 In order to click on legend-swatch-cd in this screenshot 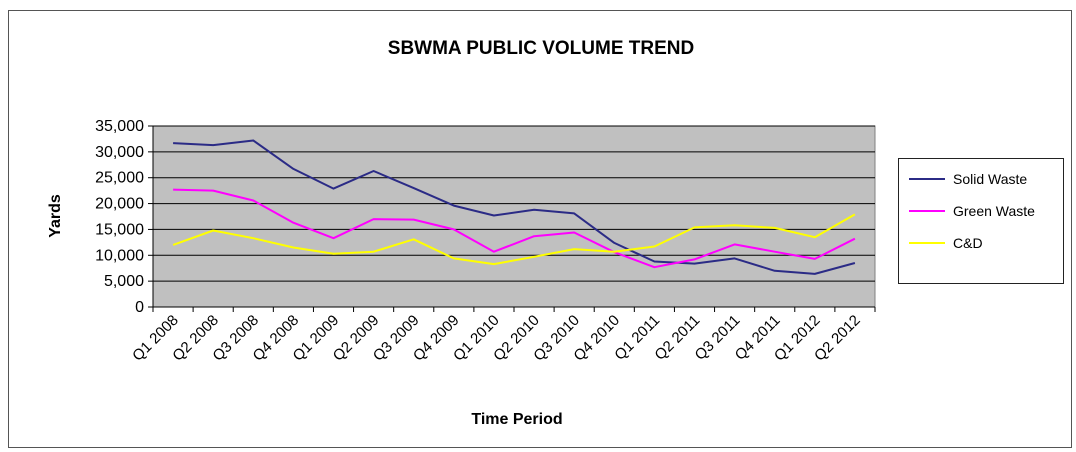, I will do `click(927, 243)`.